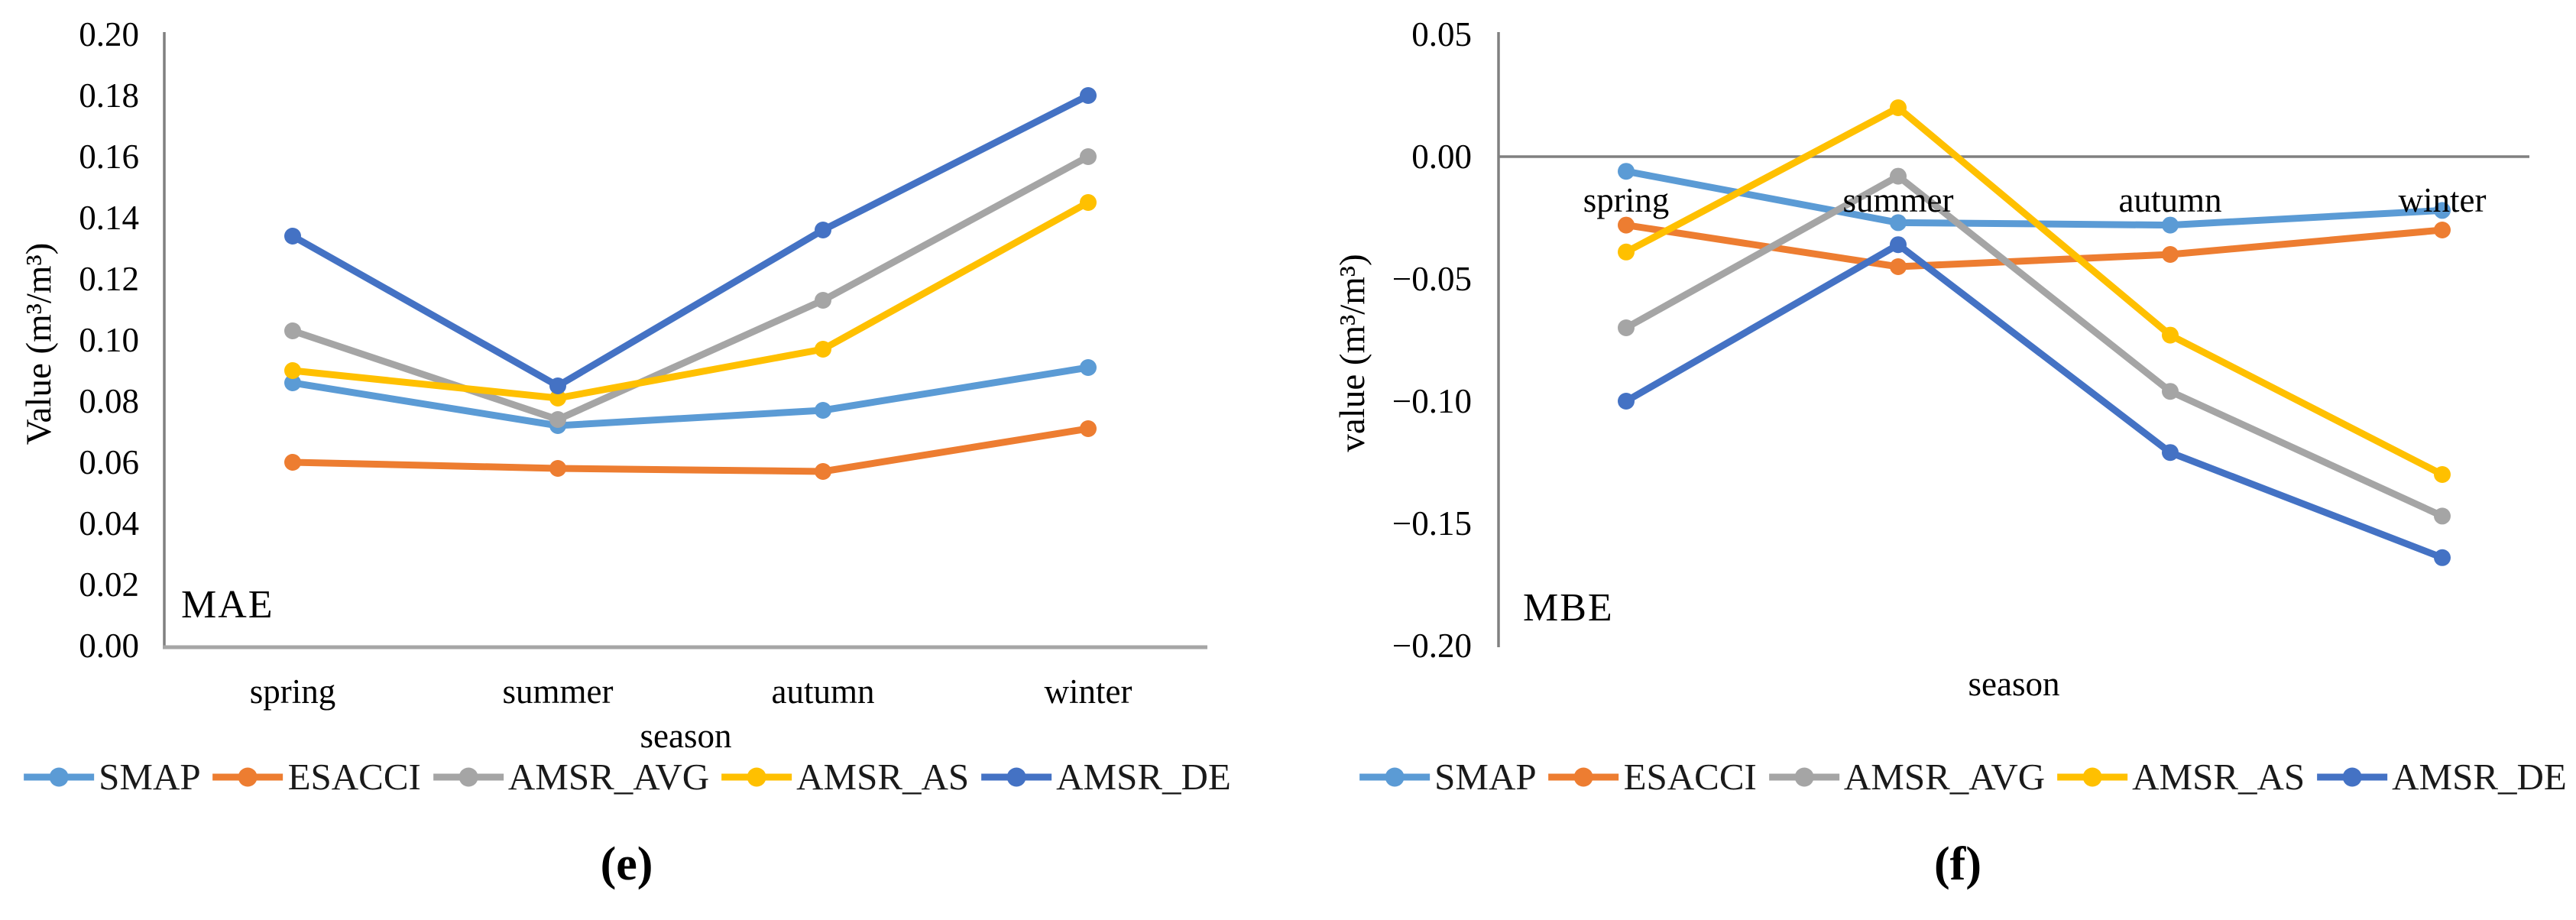 The image size is (2576, 920). Describe the element at coordinates (1432, 646) in the screenshot. I see `y-tick-label: −0.20` at that location.